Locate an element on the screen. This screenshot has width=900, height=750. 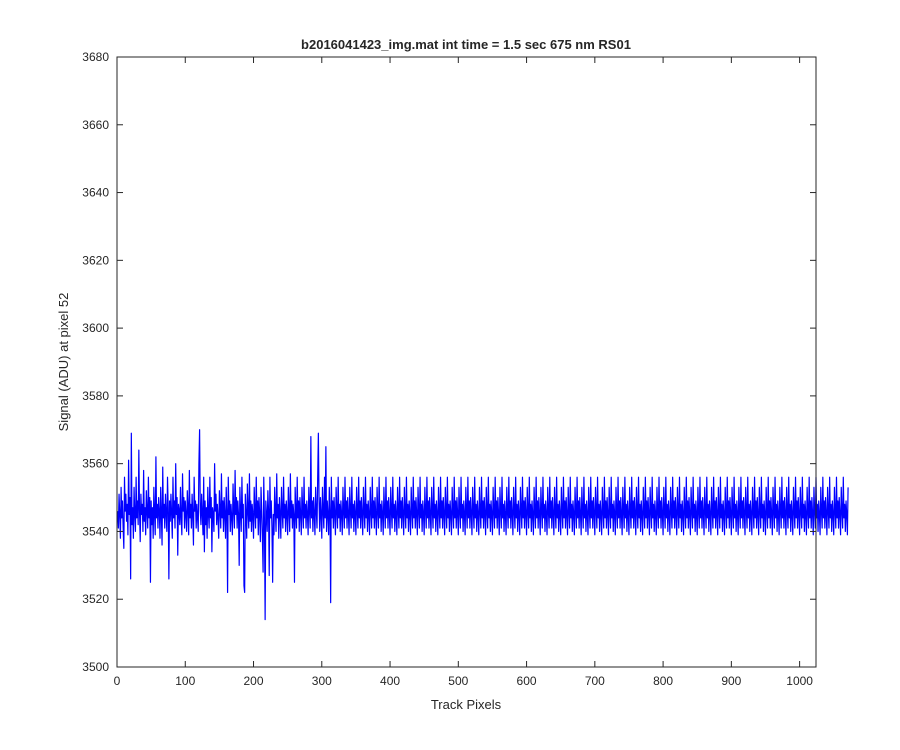
y-tick-label: 3500 is located at coordinates (95, 667).